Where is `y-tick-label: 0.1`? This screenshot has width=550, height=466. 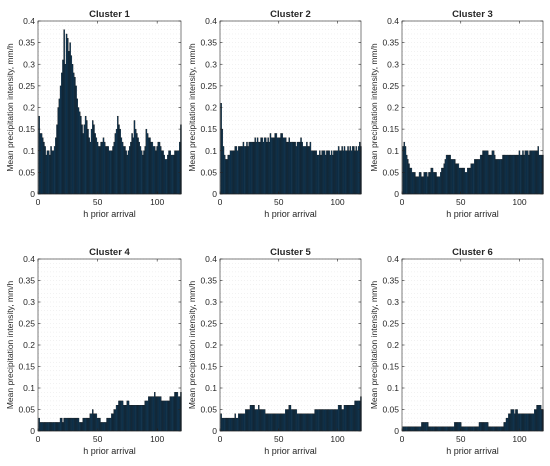 y-tick-label: 0.1 is located at coordinates (393, 388).